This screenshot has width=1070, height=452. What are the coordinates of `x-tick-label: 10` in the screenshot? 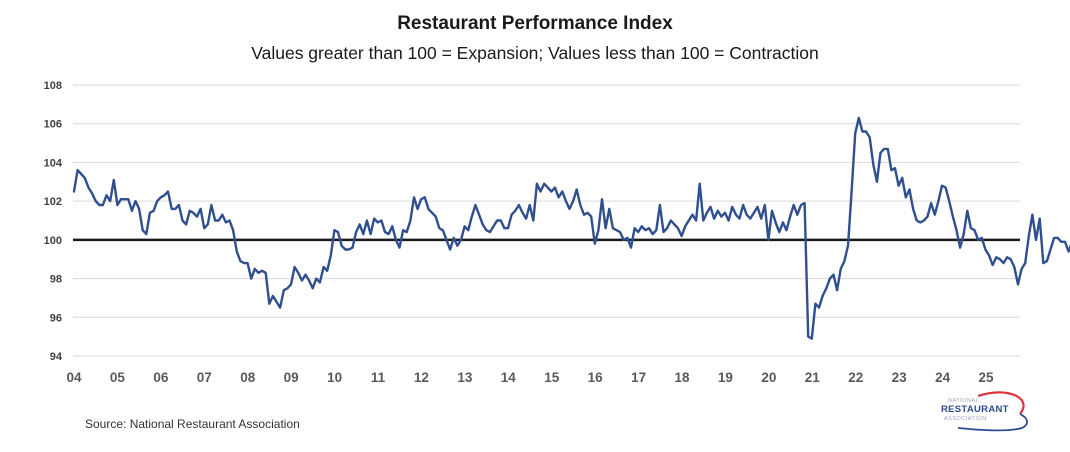 It's located at (334, 377).